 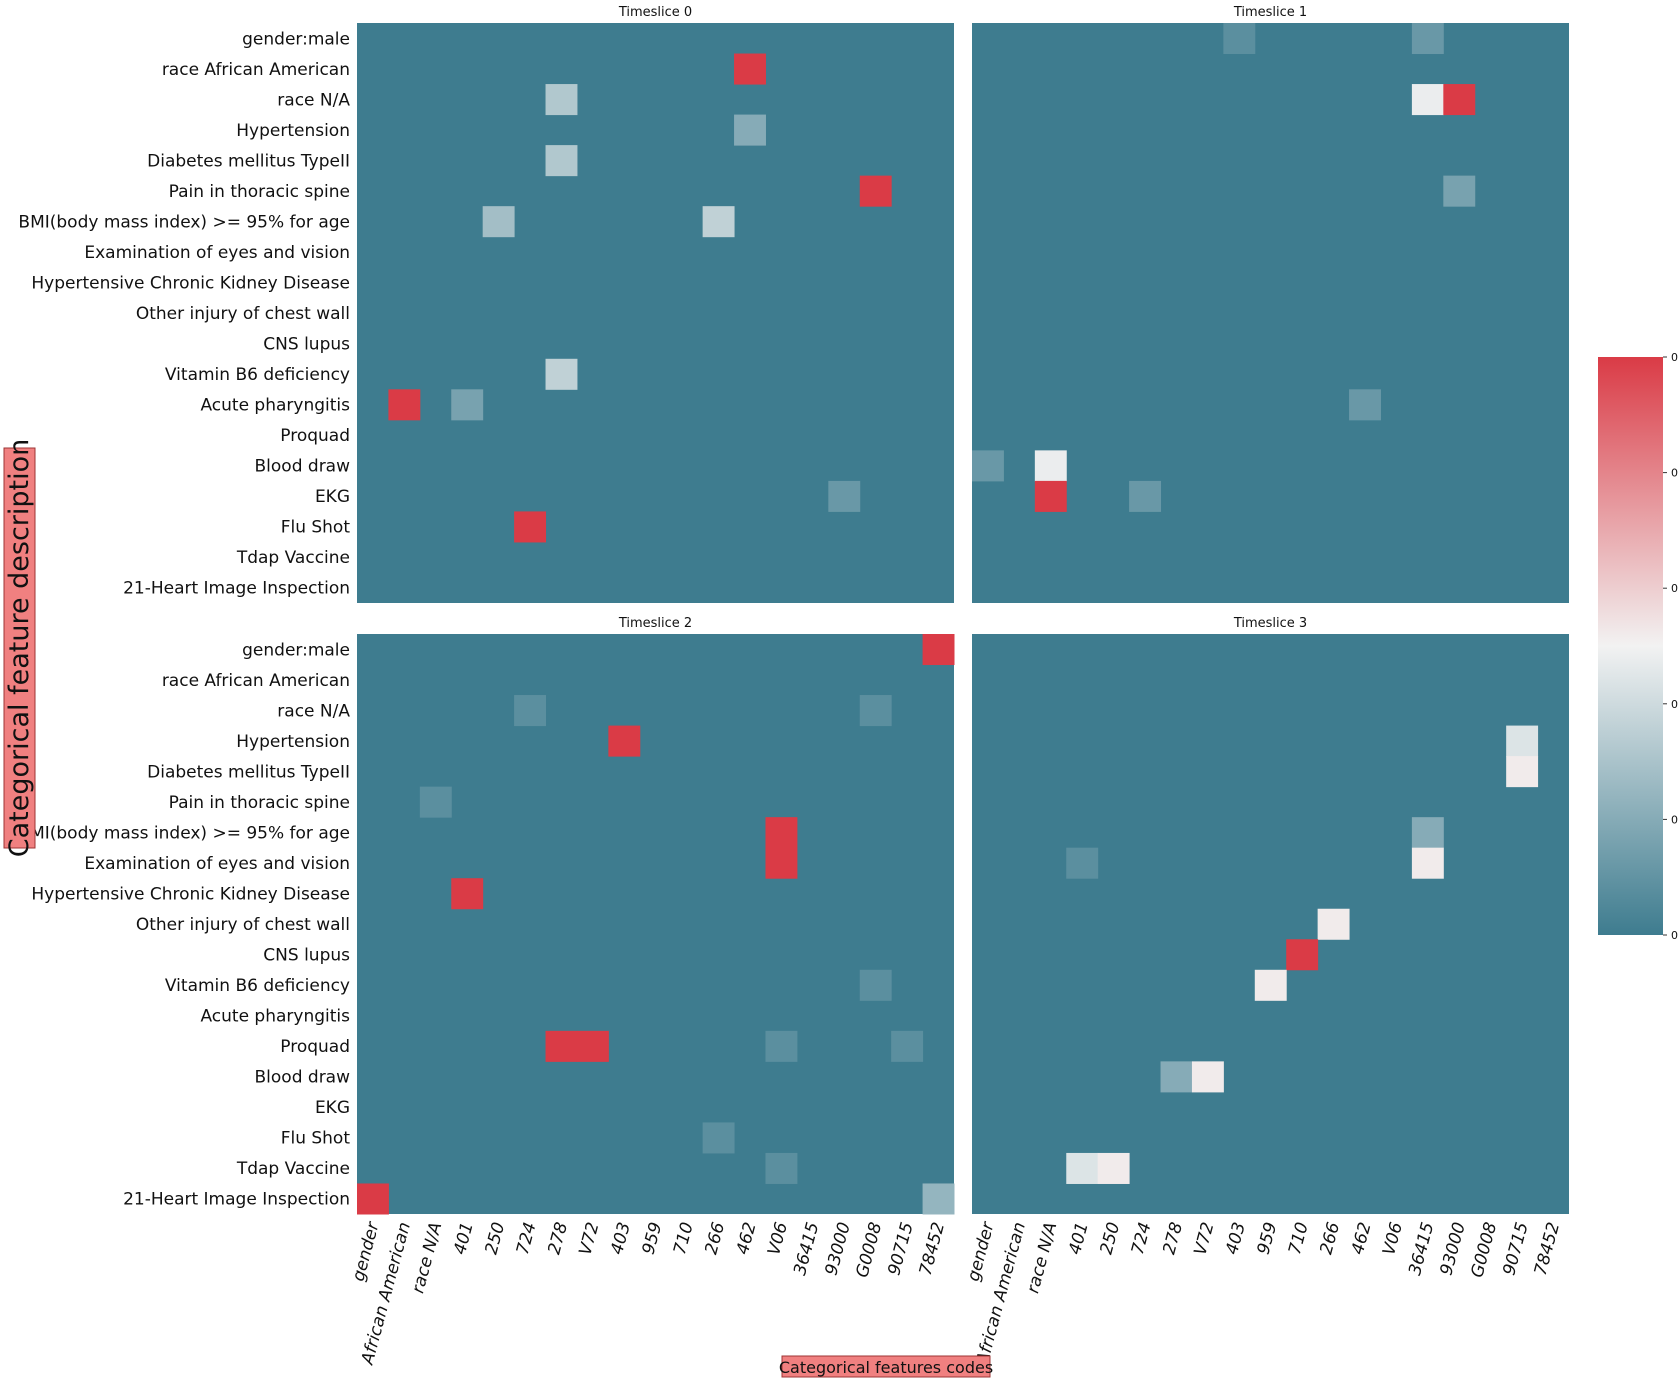 What do you see at coordinates (886, 1366) in the screenshot?
I see `xlabel-box` at bounding box center [886, 1366].